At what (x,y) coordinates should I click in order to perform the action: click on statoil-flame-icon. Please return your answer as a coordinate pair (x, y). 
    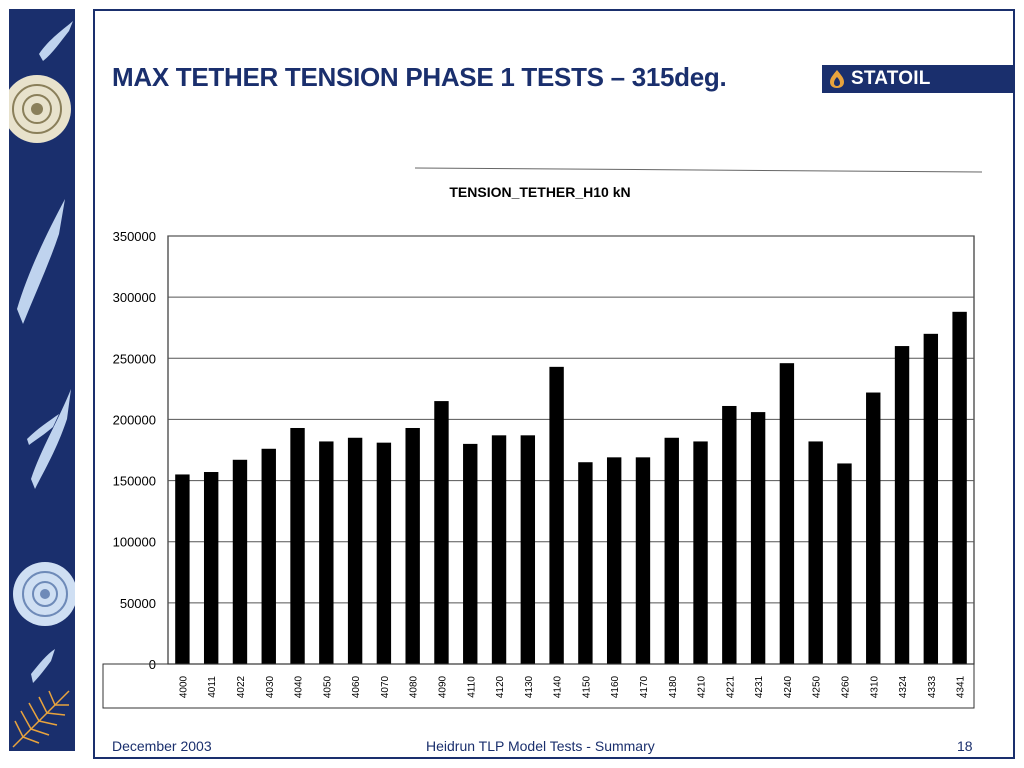
    Looking at the image, I should click on (837, 79).